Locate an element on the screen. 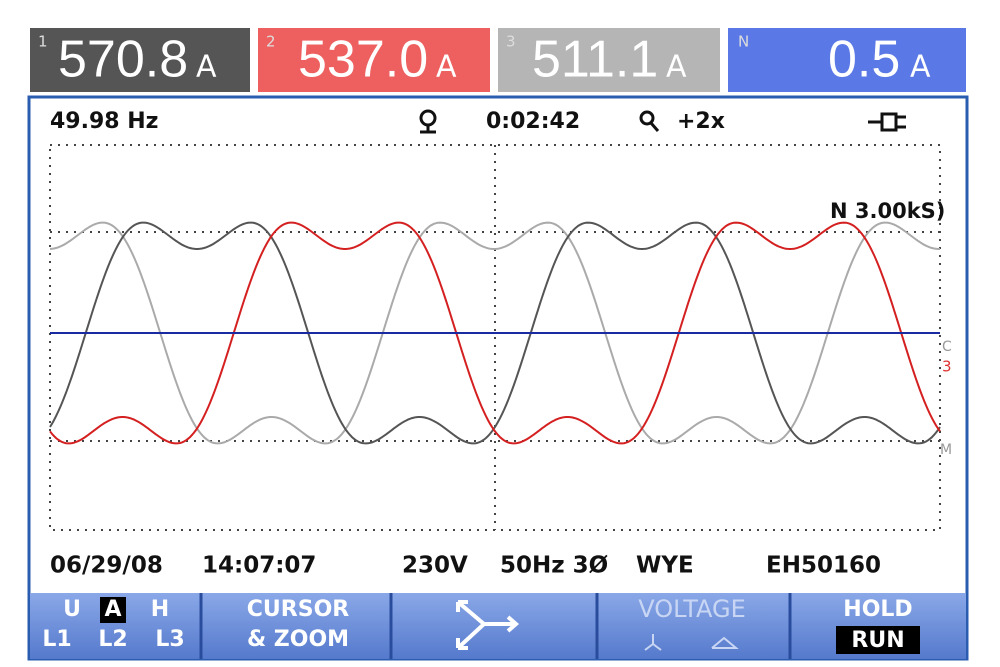 The image size is (1000, 667). zoom: +2x is located at coordinates (701, 121).